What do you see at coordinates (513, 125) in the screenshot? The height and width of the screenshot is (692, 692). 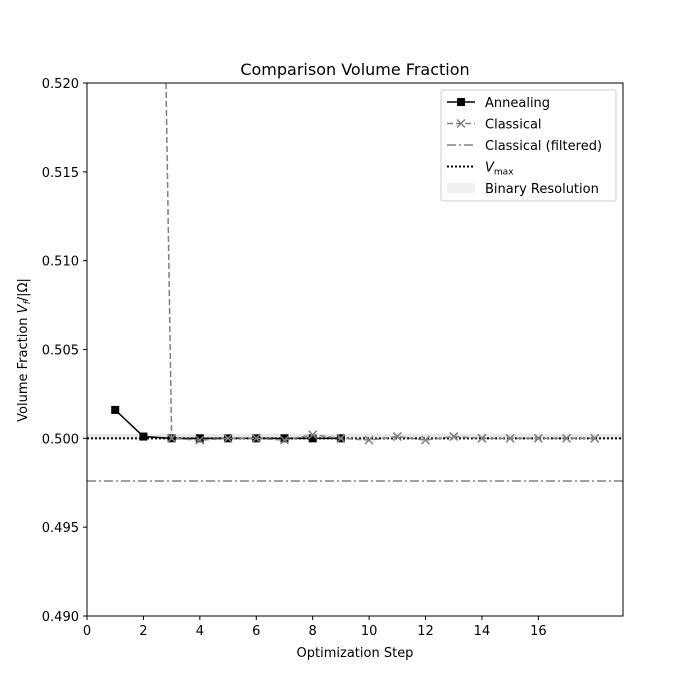 I see `legend-label-classical: Classical` at bounding box center [513, 125].